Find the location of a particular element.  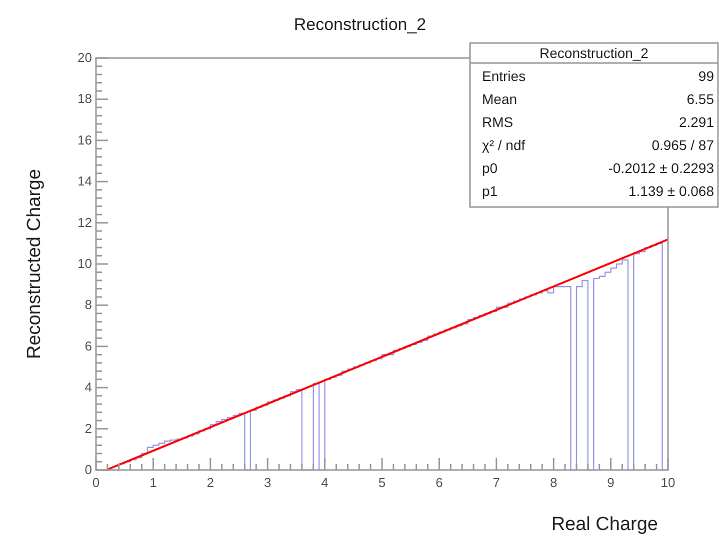

x-tick-label: 5 is located at coordinates (382, 482).